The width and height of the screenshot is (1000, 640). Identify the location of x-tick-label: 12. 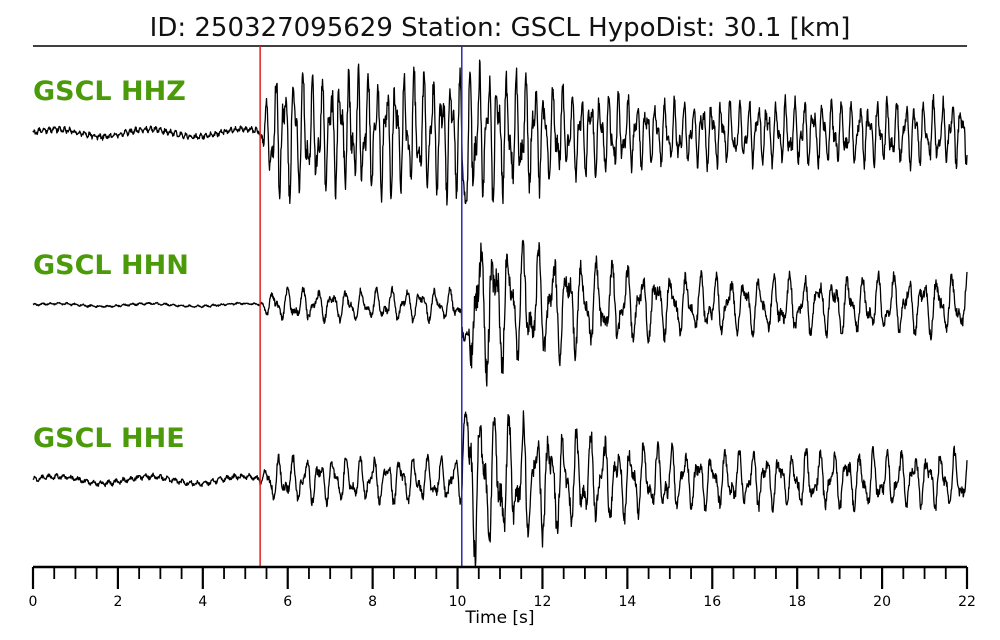
(543, 602).